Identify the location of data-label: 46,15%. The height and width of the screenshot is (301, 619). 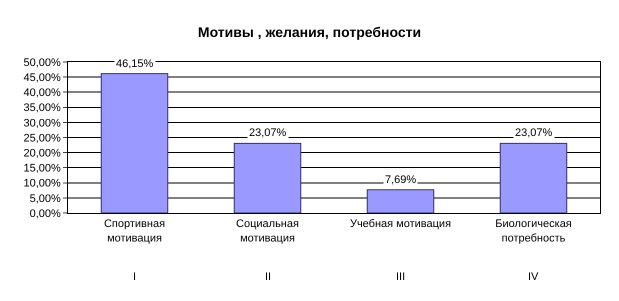
(135, 64).